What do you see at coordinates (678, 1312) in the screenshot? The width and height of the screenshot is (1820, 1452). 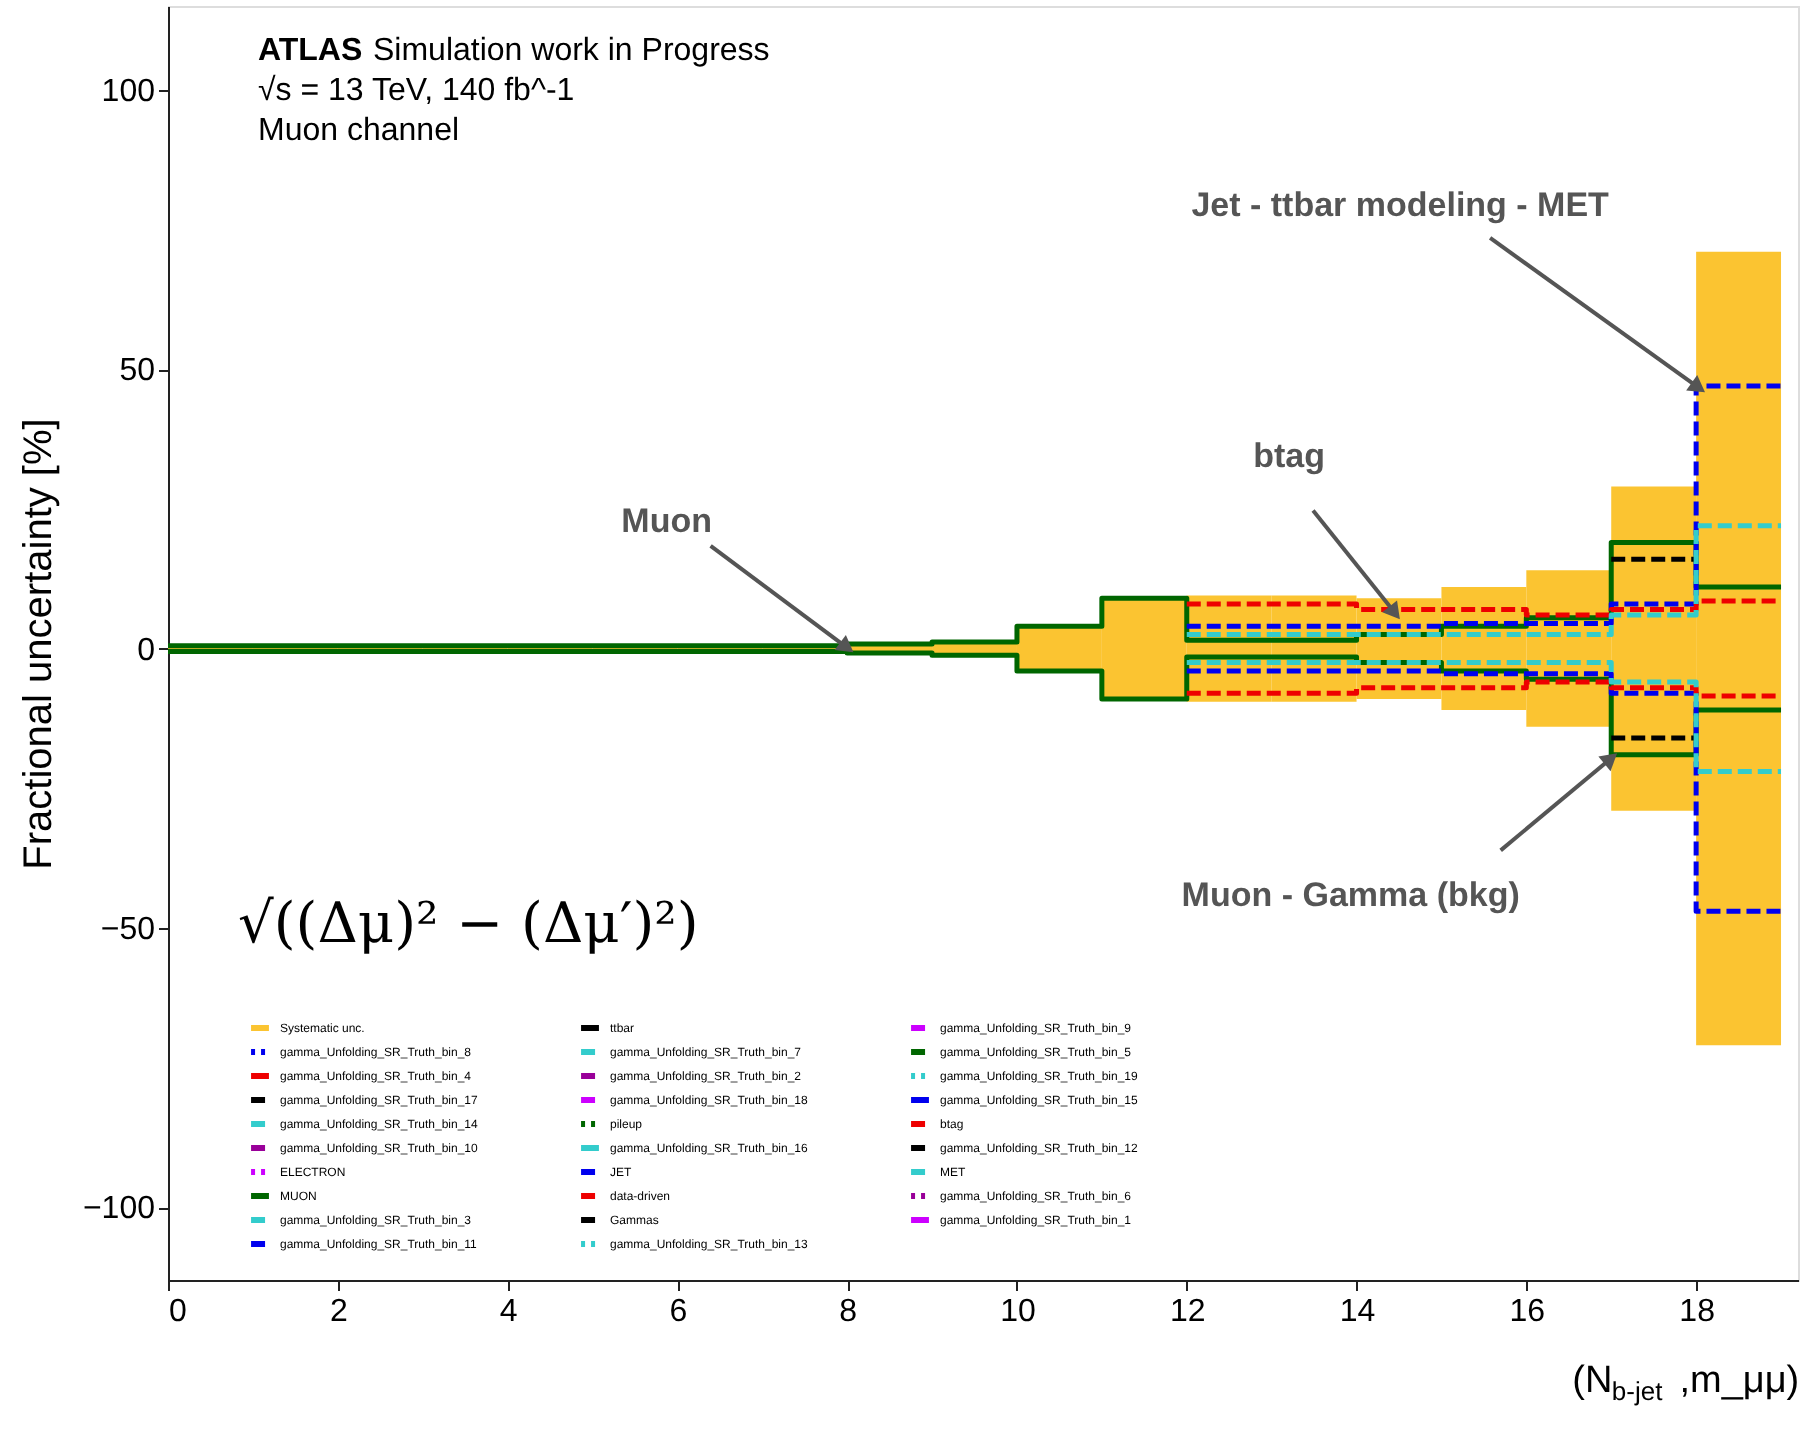 I see `x-tick-label: 6` at bounding box center [678, 1312].